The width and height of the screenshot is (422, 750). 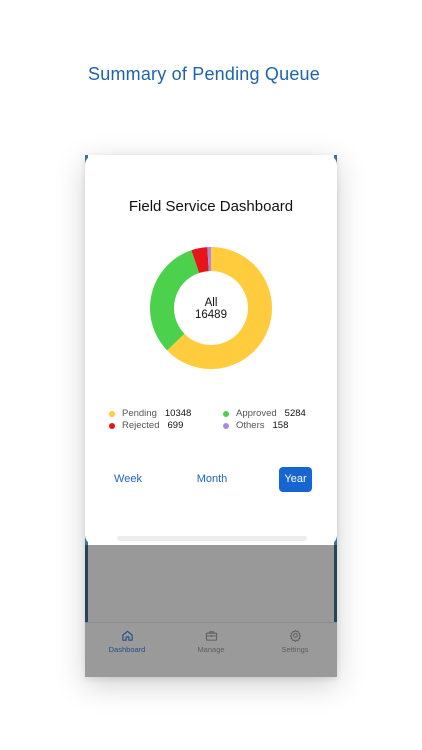 I want to click on tab-label: Dashboard, so click(x=127, y=649).